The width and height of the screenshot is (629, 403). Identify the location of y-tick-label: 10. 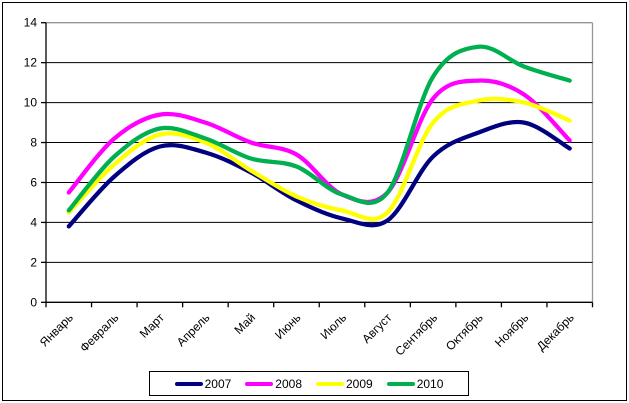
(31, 103).